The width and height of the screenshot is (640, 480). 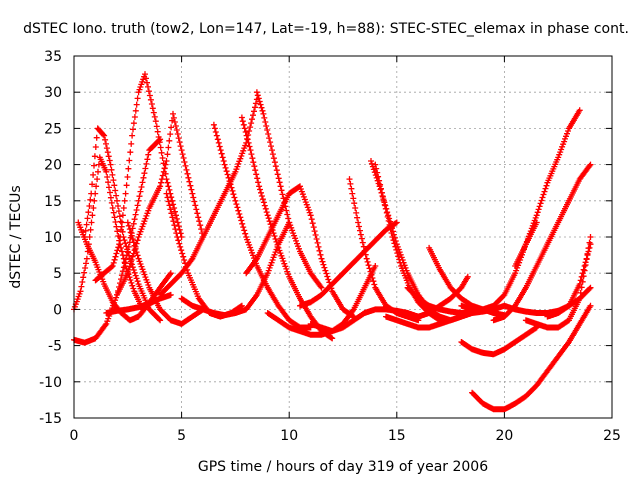 I want to click on y-tick-label: -15, so click(x=50, y=419).